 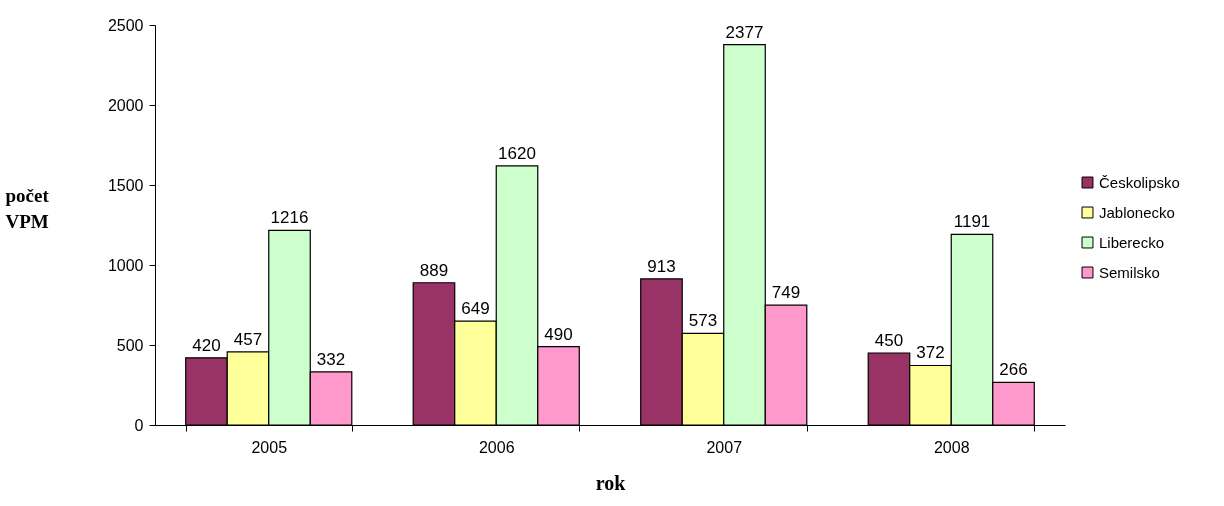 What do you see at coordinates (1139, 182) in the screenshot?
I see `legend-label: Českolipsko` at bounding box center [1139, 182].